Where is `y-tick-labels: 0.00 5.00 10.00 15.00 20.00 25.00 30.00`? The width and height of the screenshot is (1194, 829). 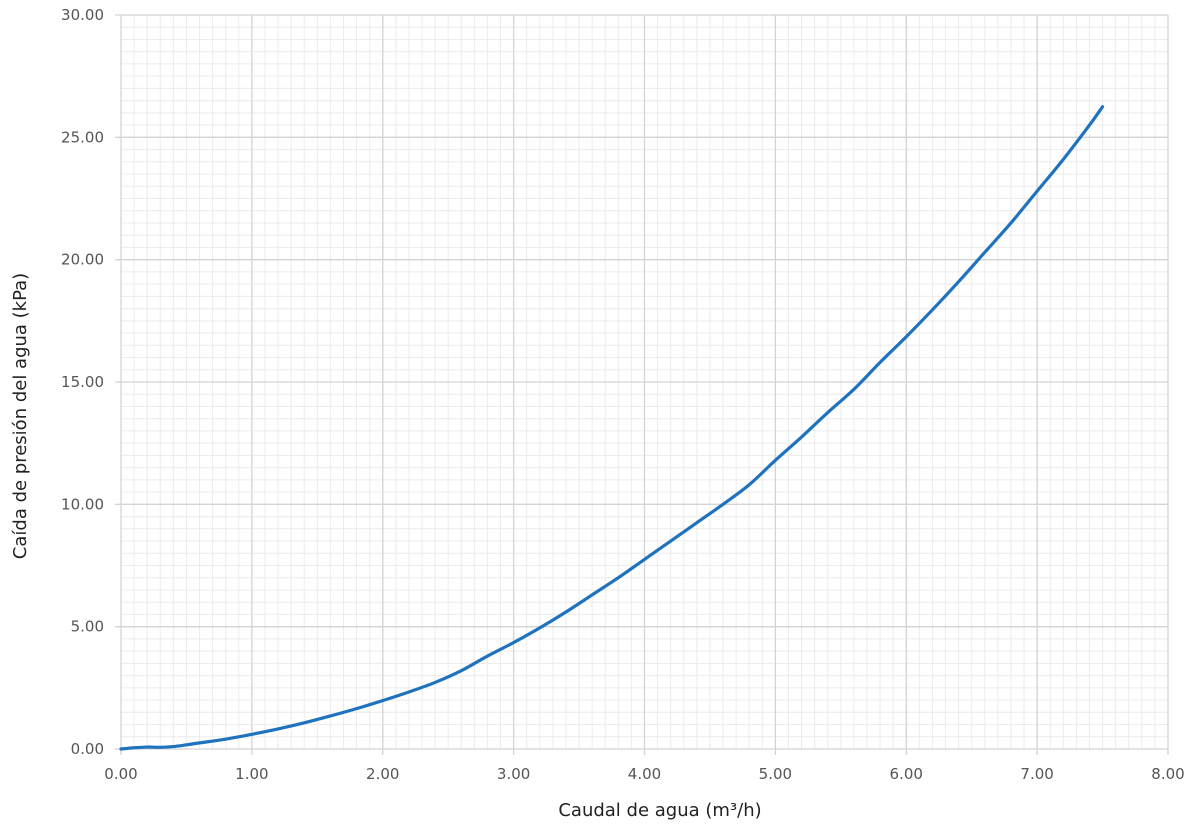 y-tick-labels: 0.00 5.00 10.00 15.00 20.00 25.00 30.00 is located at coordinates (82, 382).